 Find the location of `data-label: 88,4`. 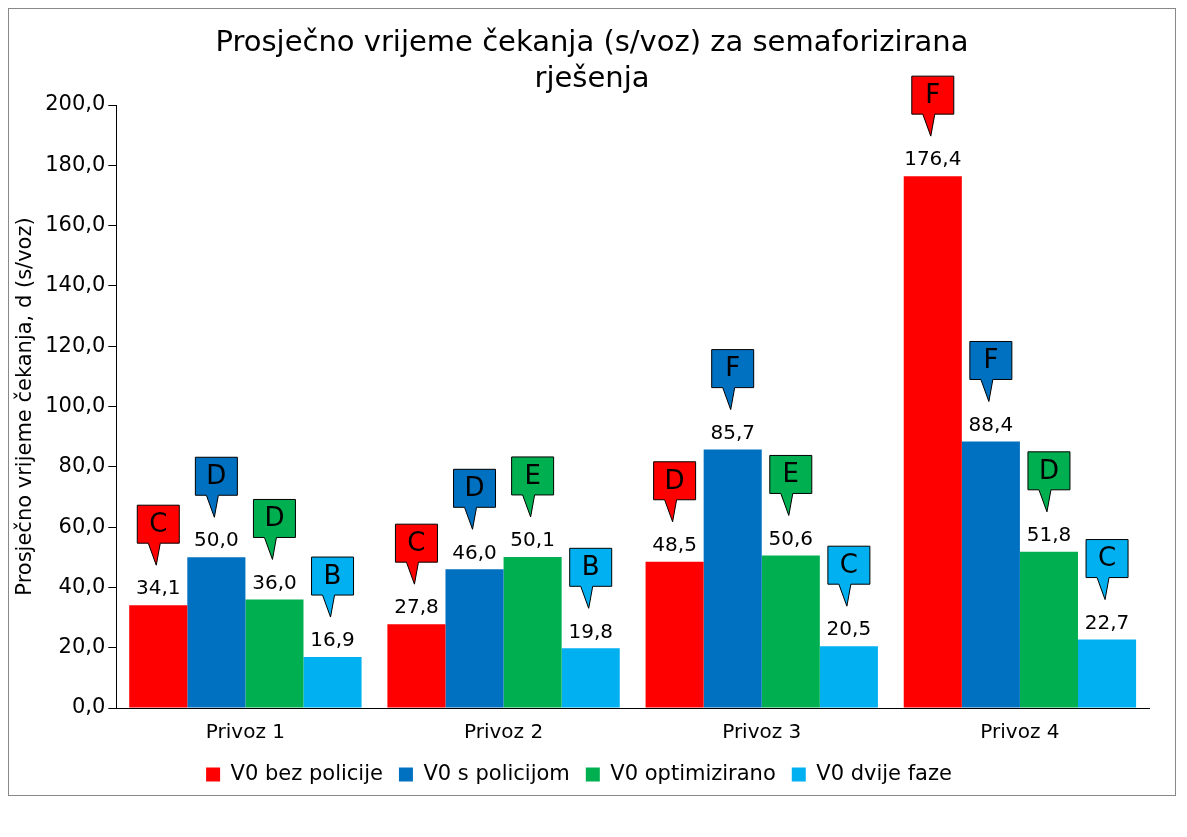

data-label: 88,4 is located at coordinates (991, 423).